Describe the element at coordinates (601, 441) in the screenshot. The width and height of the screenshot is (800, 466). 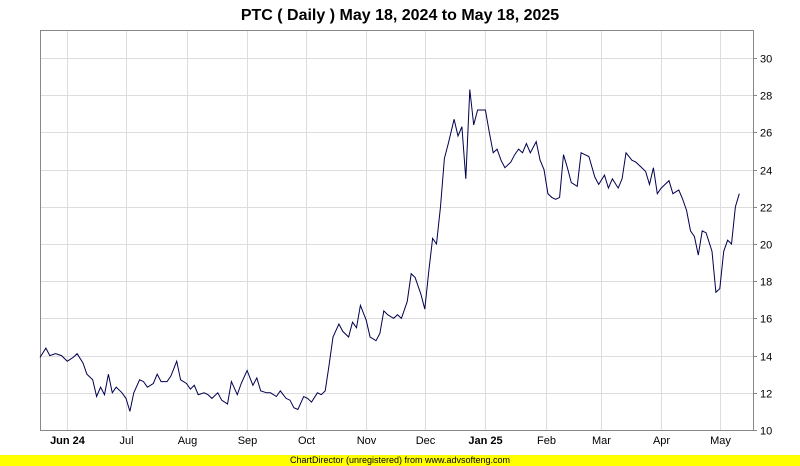
I see `x-tick-label: Mar` at that location.